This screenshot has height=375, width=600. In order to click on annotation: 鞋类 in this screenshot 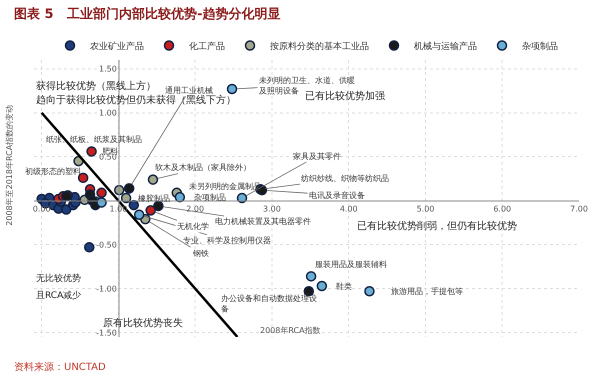, I will do `click(344, 286)`.